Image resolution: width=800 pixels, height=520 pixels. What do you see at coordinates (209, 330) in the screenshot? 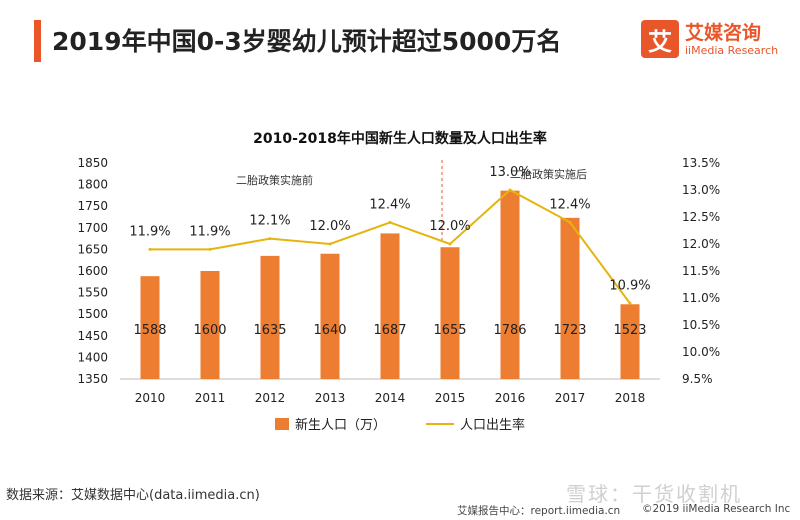
I see `bar-data-label: 1600` at bounding box center [209, 330].